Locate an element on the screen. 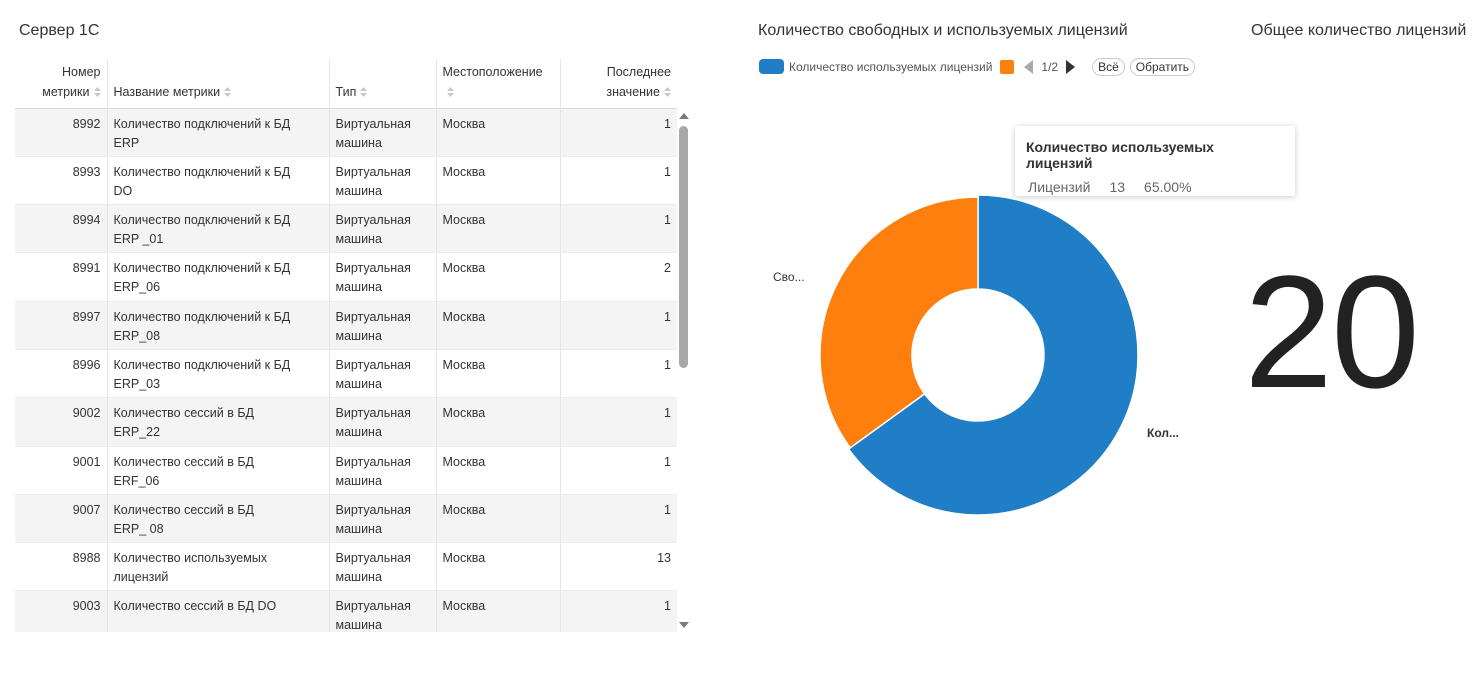 This screenshot has width=1475, height=684. tooltip-percent: 65.00% is located at coordinates (1168, 187).